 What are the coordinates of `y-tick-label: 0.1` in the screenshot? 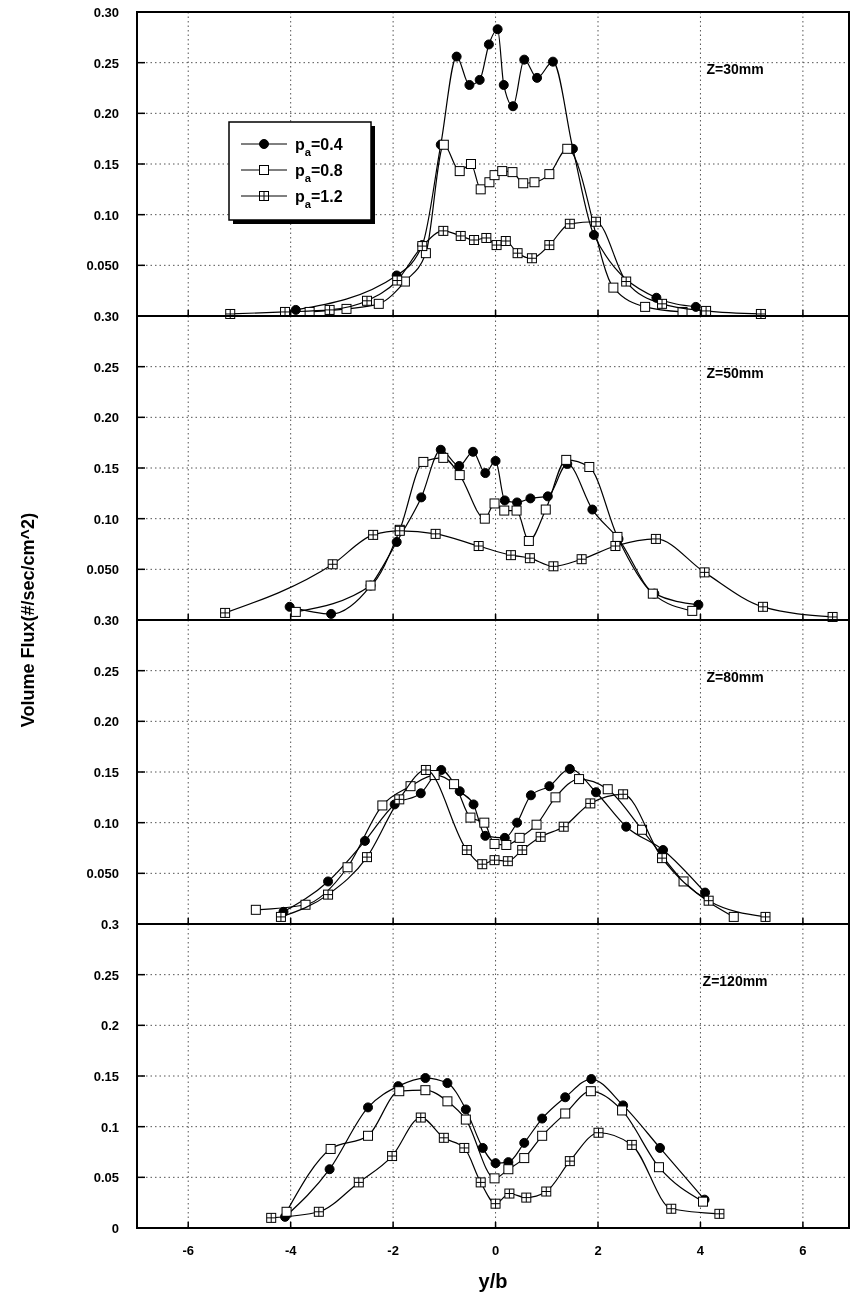 It's located at (109, 1127).